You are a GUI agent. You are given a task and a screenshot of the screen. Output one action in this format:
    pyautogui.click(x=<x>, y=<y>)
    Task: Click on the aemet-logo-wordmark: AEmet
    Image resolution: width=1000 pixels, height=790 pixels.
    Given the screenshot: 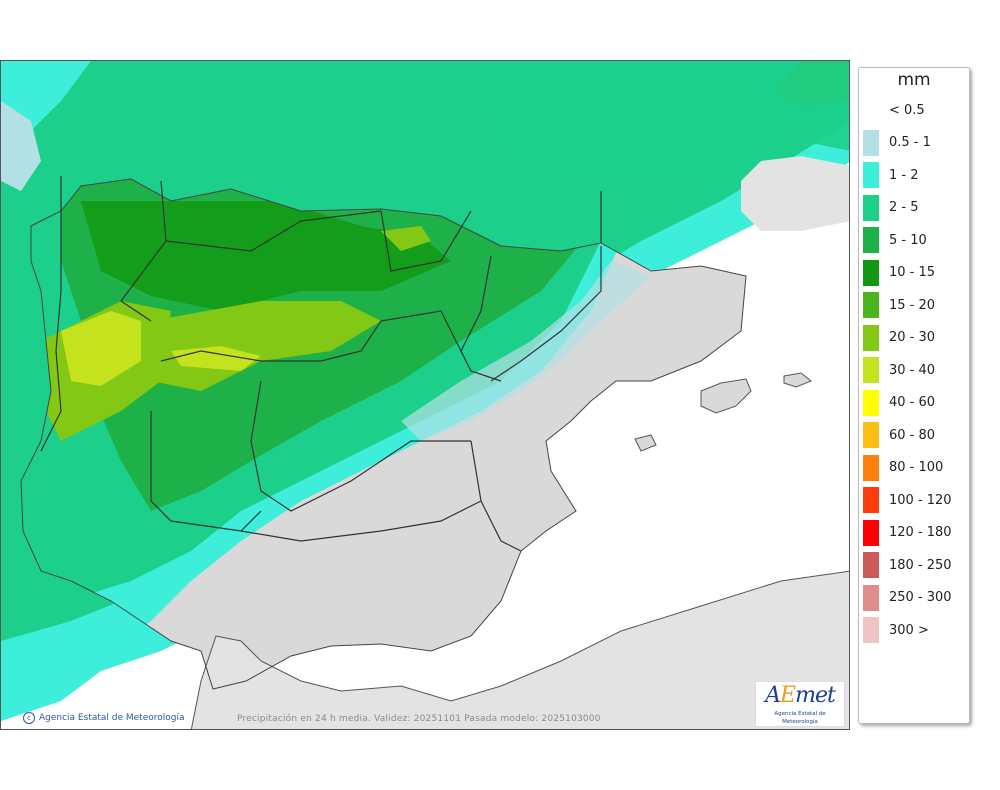 What is the action you would take?
    pyautogui.click(x=800, y=695)
    